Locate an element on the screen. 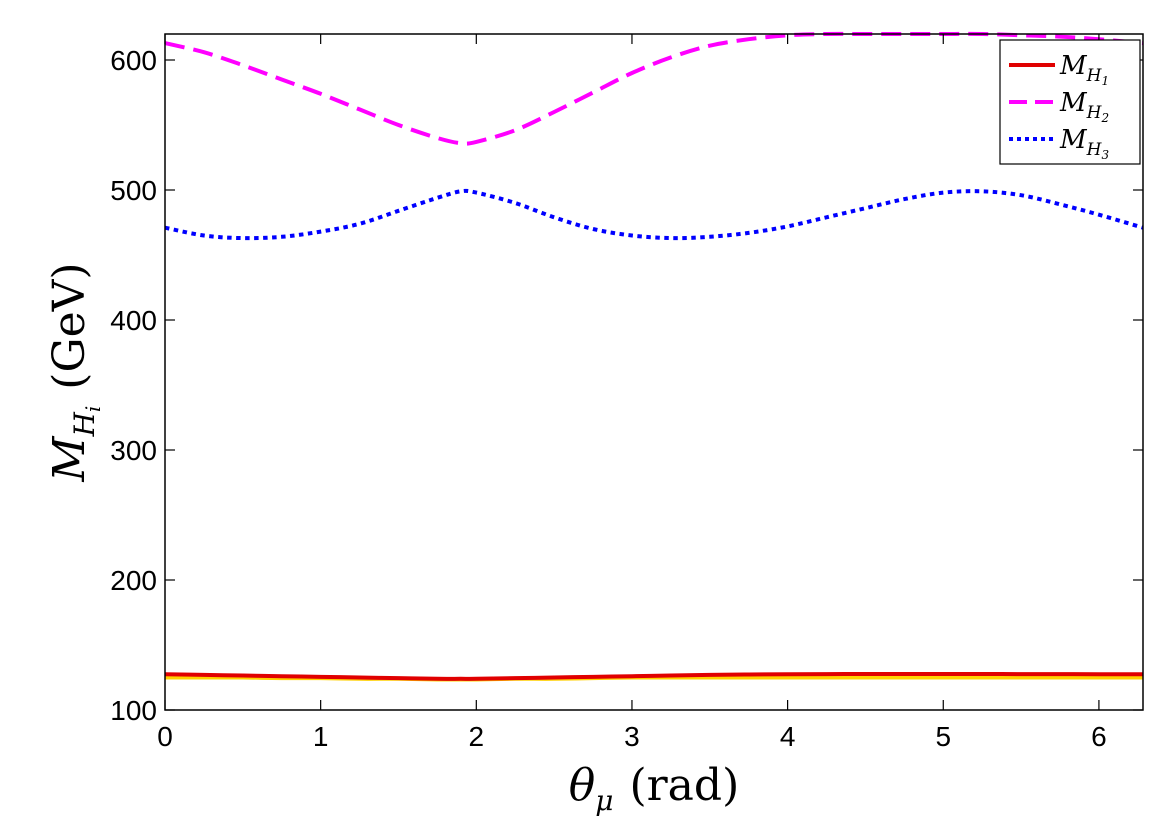 The image size is (1170, 827). series-line-mh1 is located at coordinates (654, 676).